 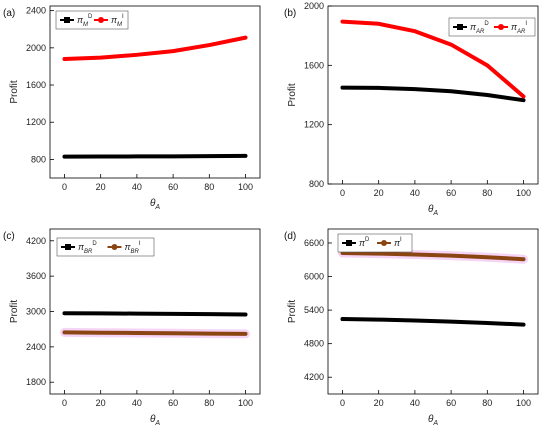 What do you see at coordinates (9, 13) in the screenshot?
I see `panel-tag: (a)` at bounding box center [9, 13].